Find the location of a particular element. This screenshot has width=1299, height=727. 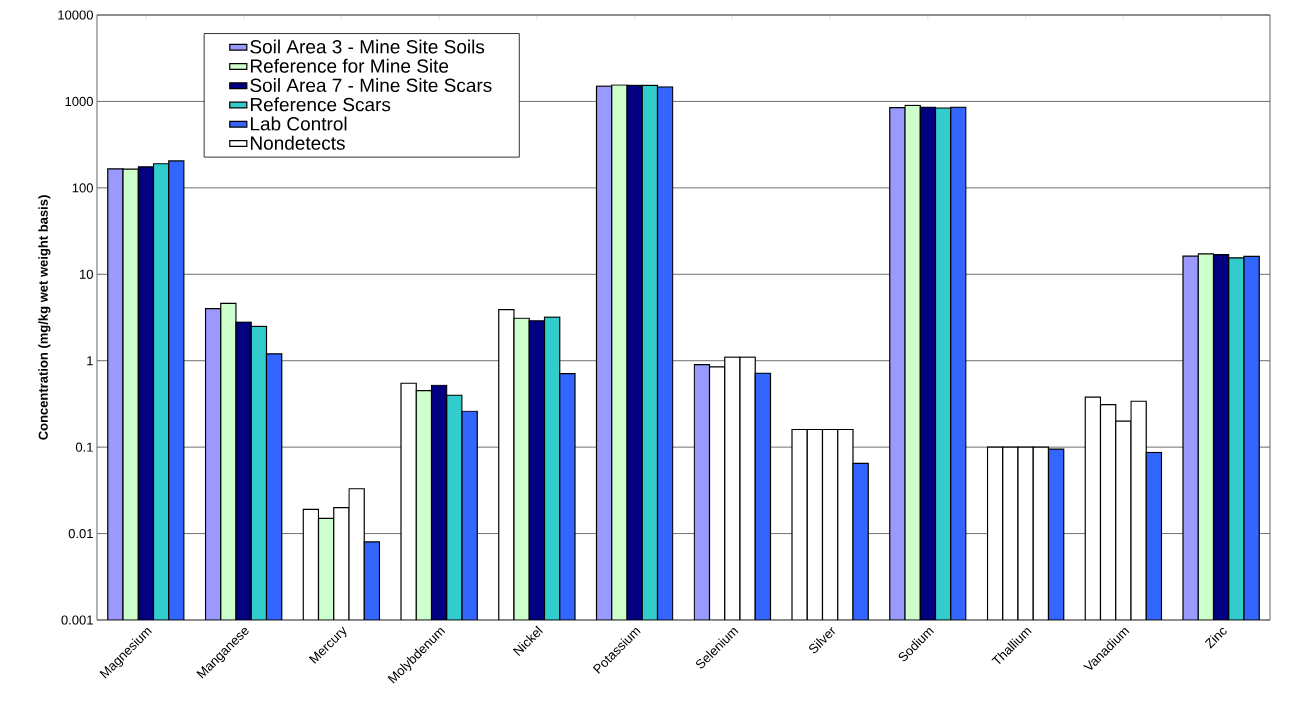

legend-label: Reference Scars is located at coordinates (320, 104).